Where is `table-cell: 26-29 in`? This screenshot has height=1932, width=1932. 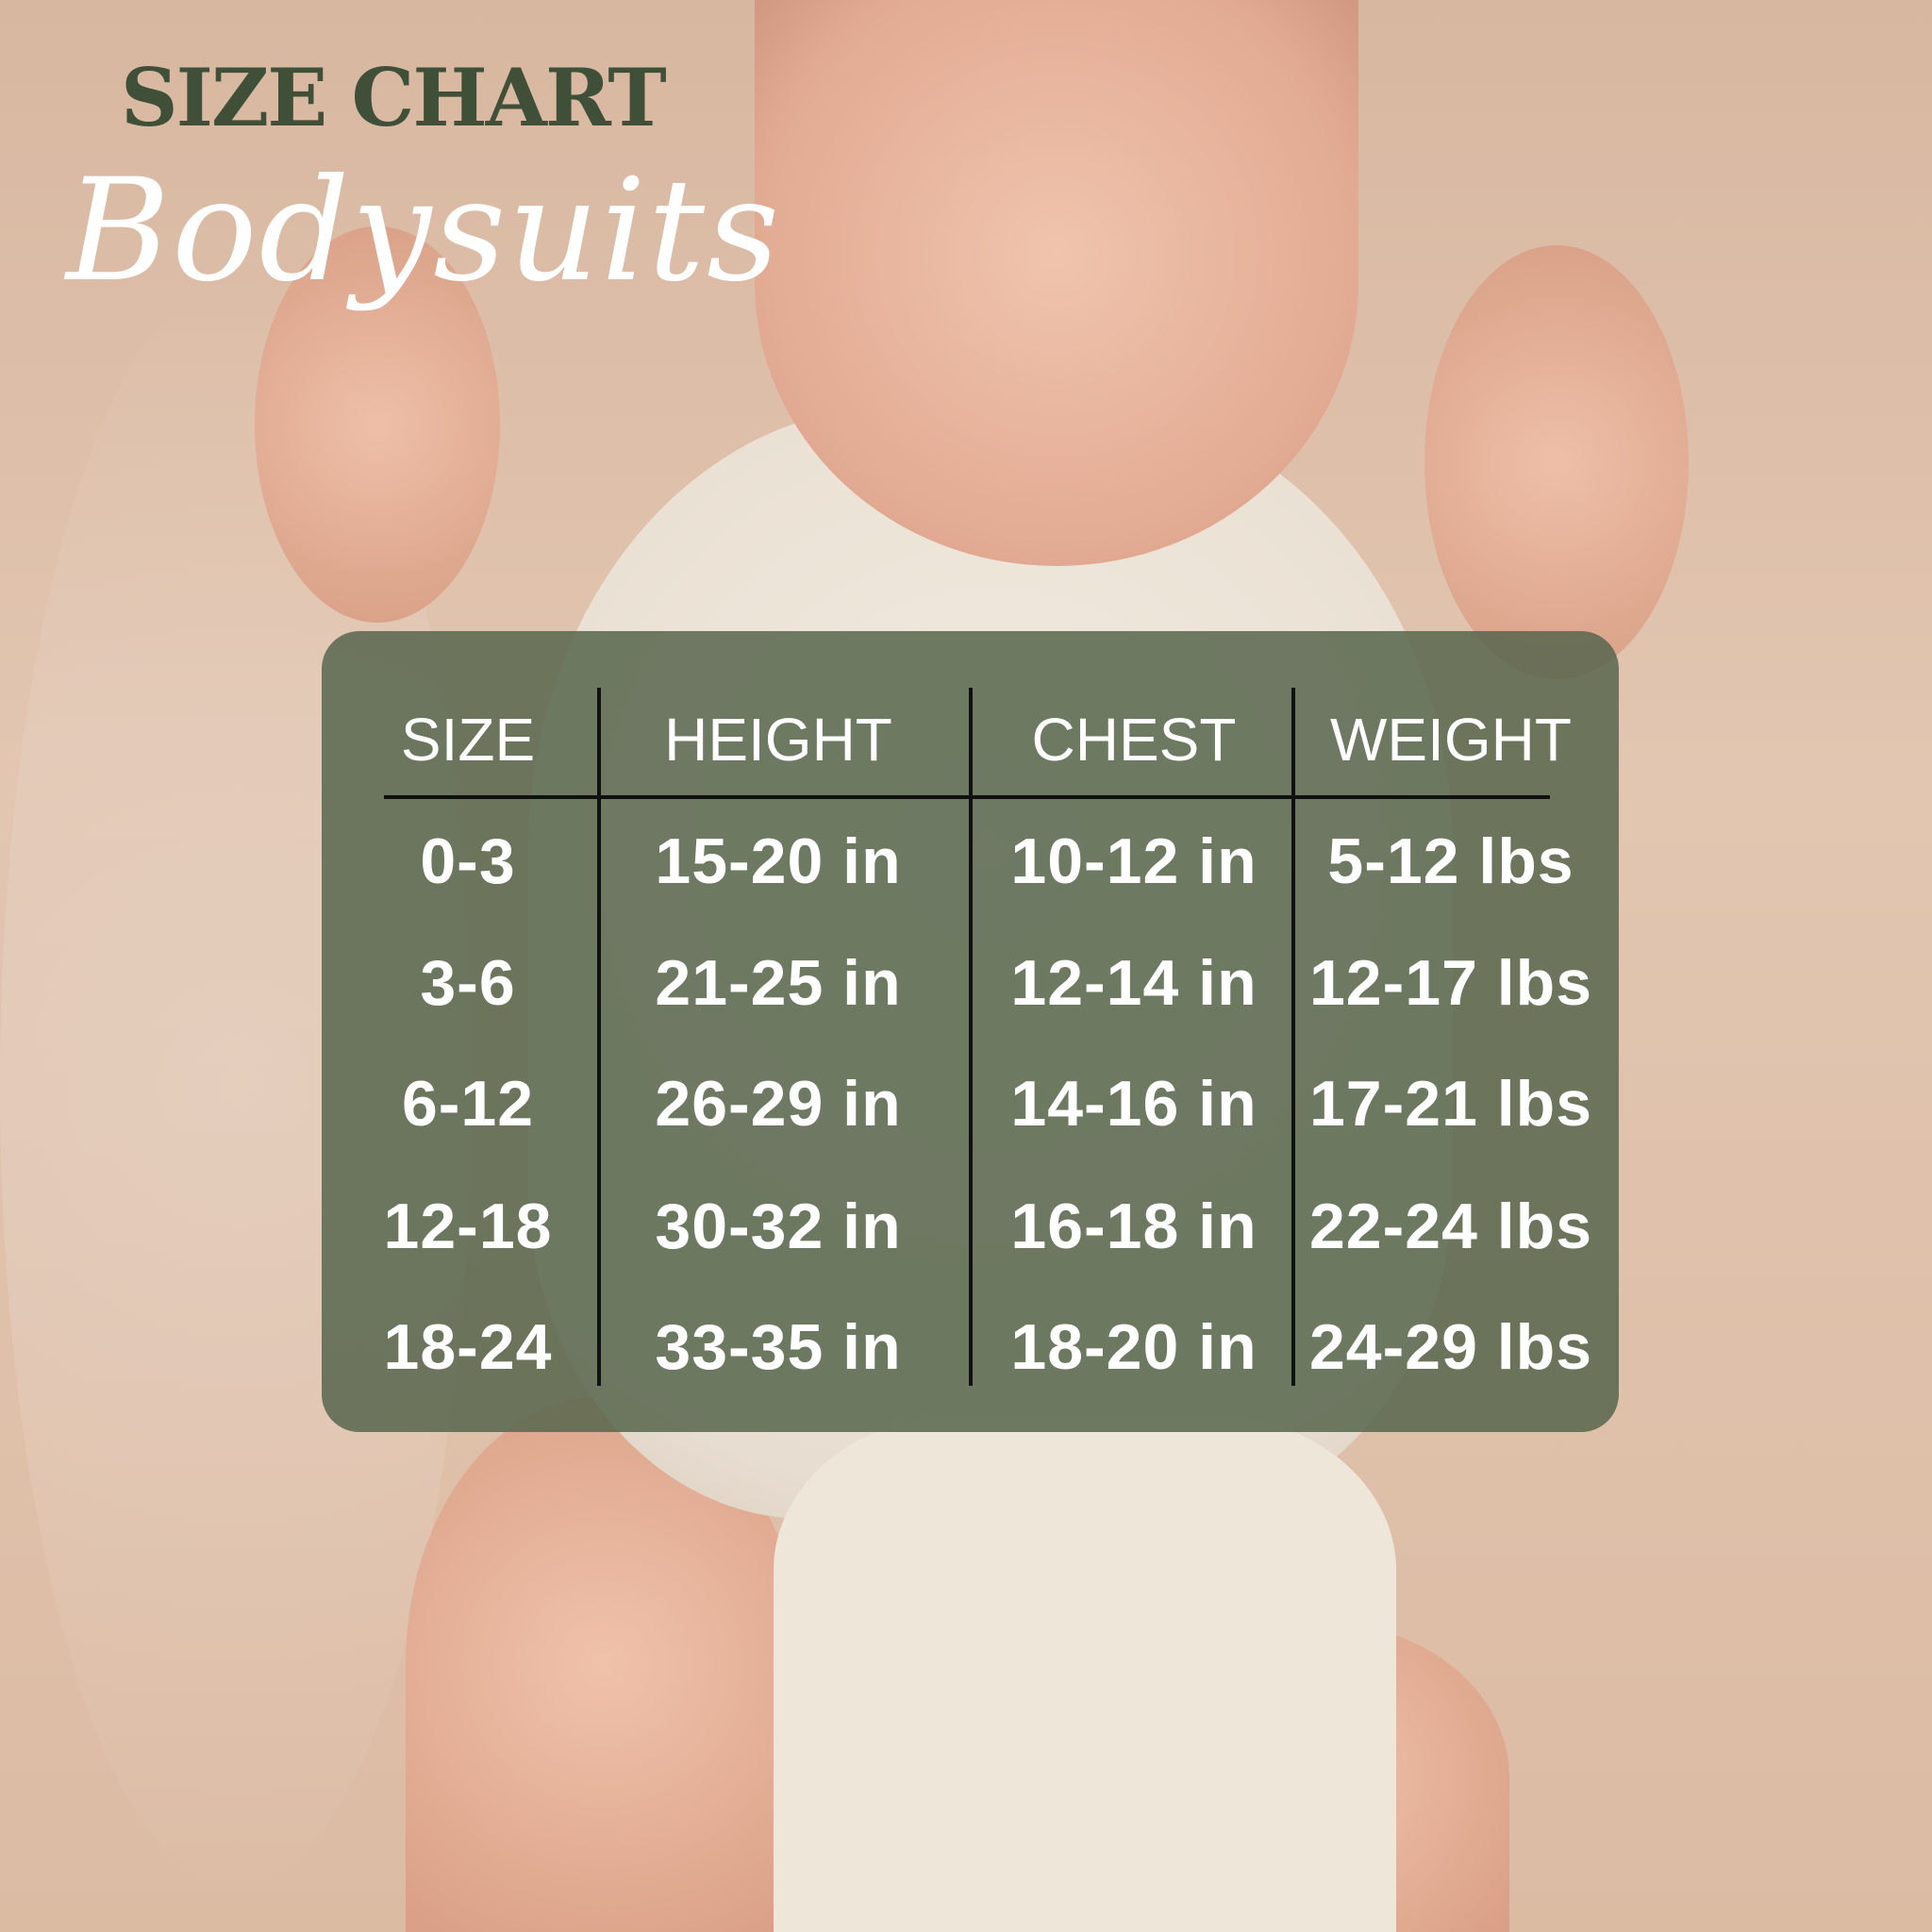 table-cell: 26-29 in is located at coordinates (779, 1104).